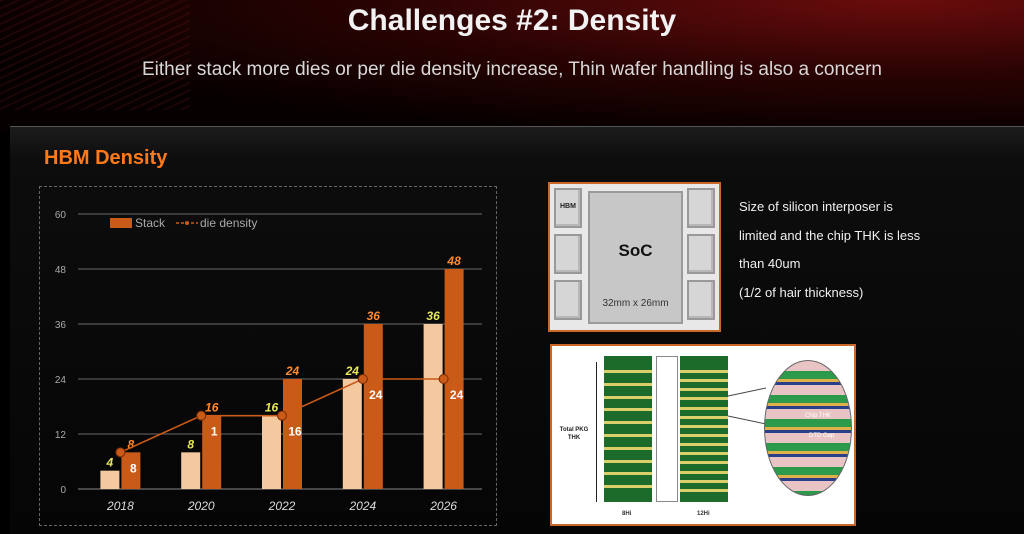 This screenshot has width=1024, height=534. Describe the element at coordinates (61, 435) in the screenshot. I see `y-tick-label: 12` at that location.